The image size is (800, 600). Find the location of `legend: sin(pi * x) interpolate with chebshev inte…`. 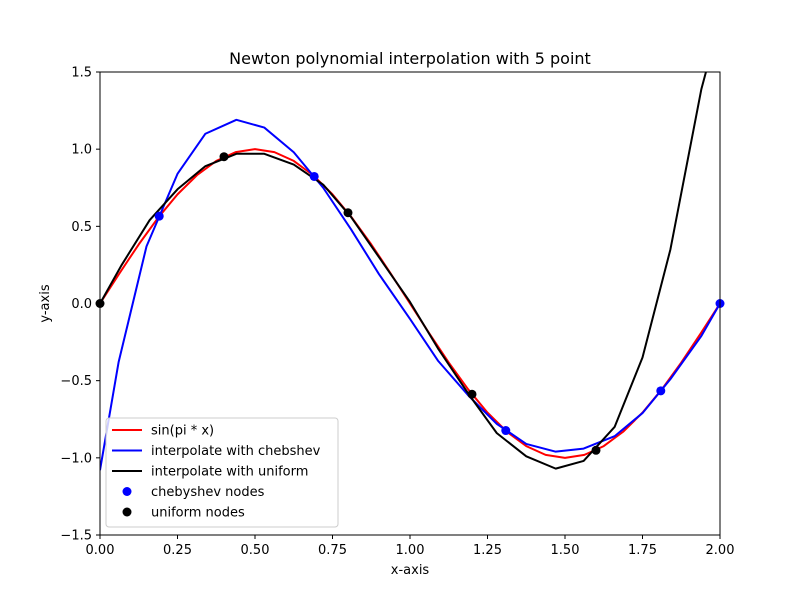

legend: sin(pi * x) interpolate with chebshev inte… is located at coordinates (222, 472).